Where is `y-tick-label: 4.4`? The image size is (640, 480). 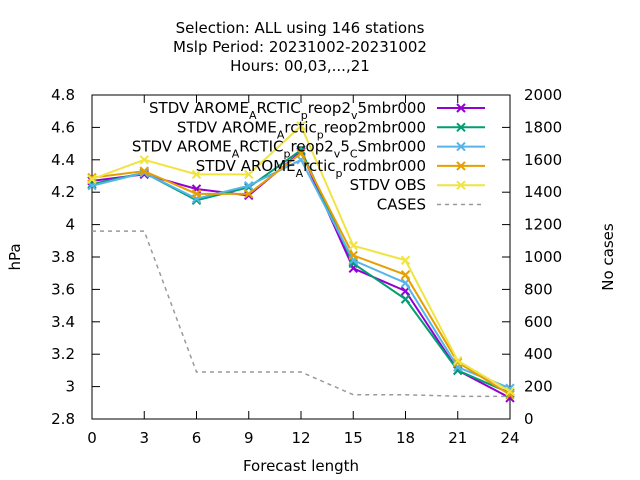
y-tick-label: 4.4 is located at coordinates (63, 160).